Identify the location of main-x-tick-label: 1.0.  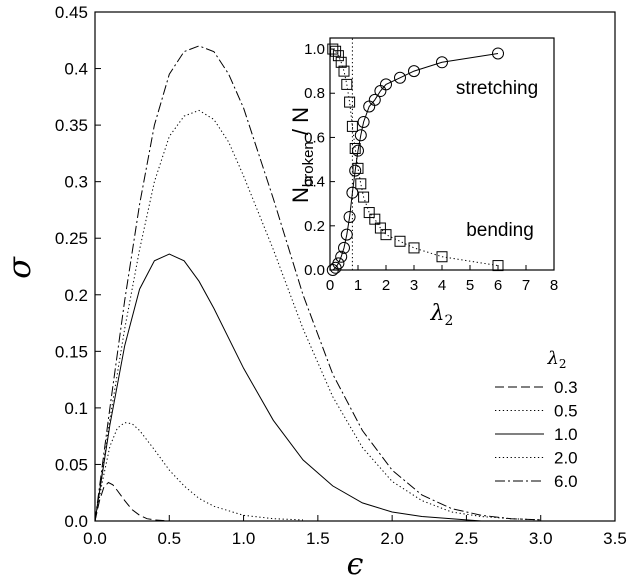
(244, 538).